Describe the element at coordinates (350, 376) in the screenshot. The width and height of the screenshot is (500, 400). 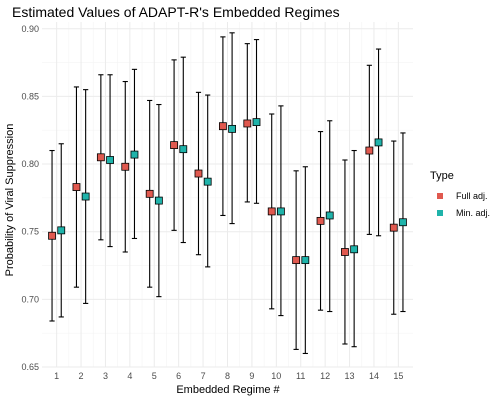
I see `x-tick-label: 13` at that location.